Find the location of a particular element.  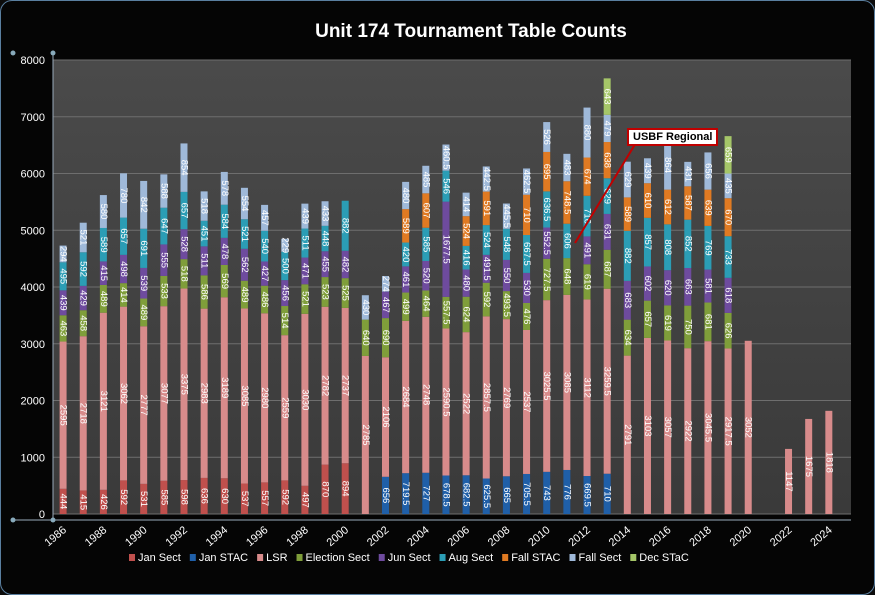

data-label: 2791 is located at coordinates (627, 434).